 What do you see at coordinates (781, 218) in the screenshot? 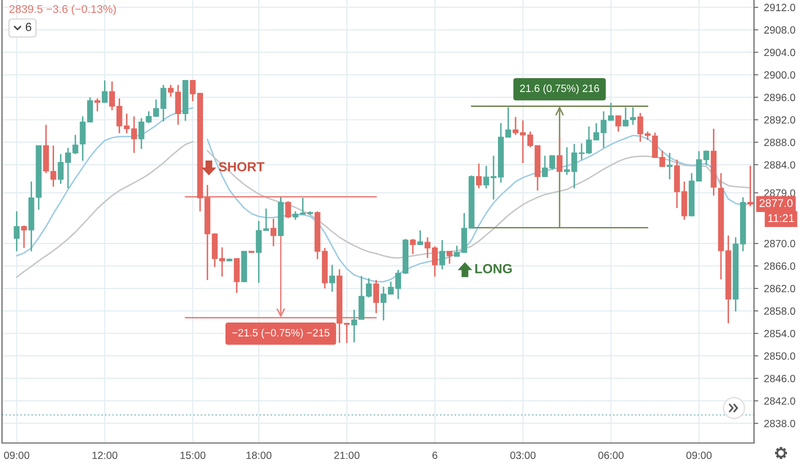
I see `text: 11:21` at bounding box center [781, 218].